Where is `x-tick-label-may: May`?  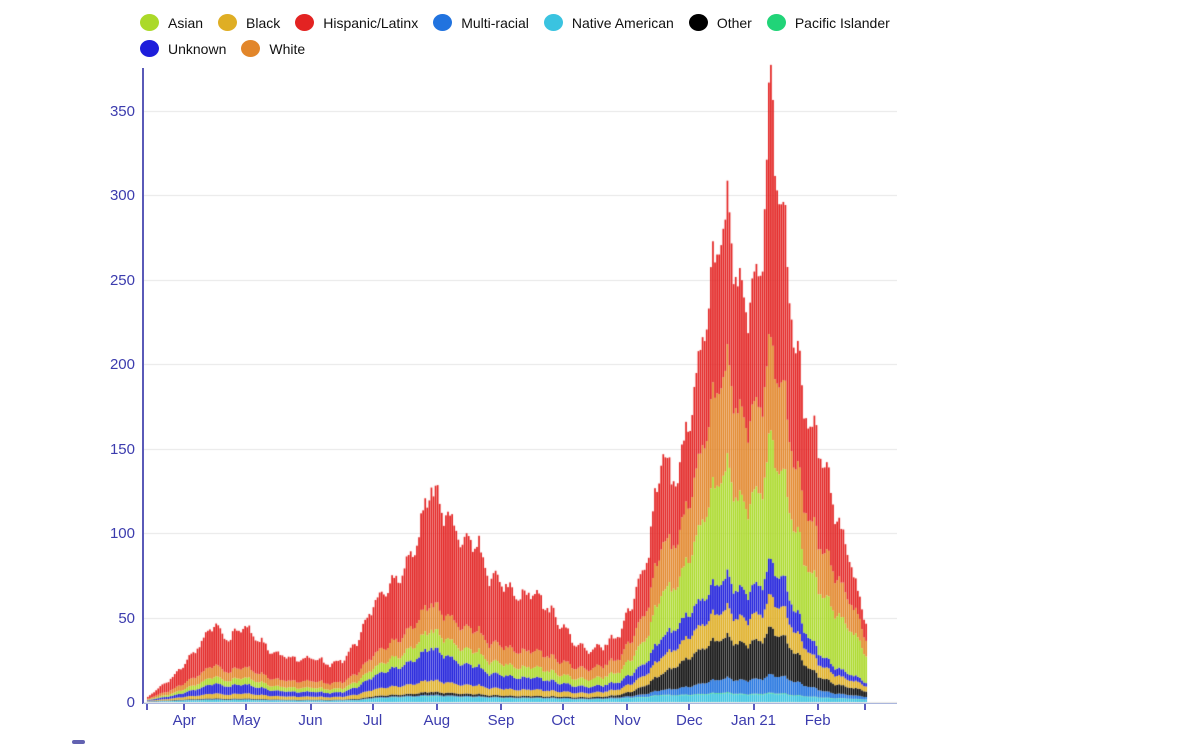 x-tick-label-may: May is located at coordinates (246, 720).